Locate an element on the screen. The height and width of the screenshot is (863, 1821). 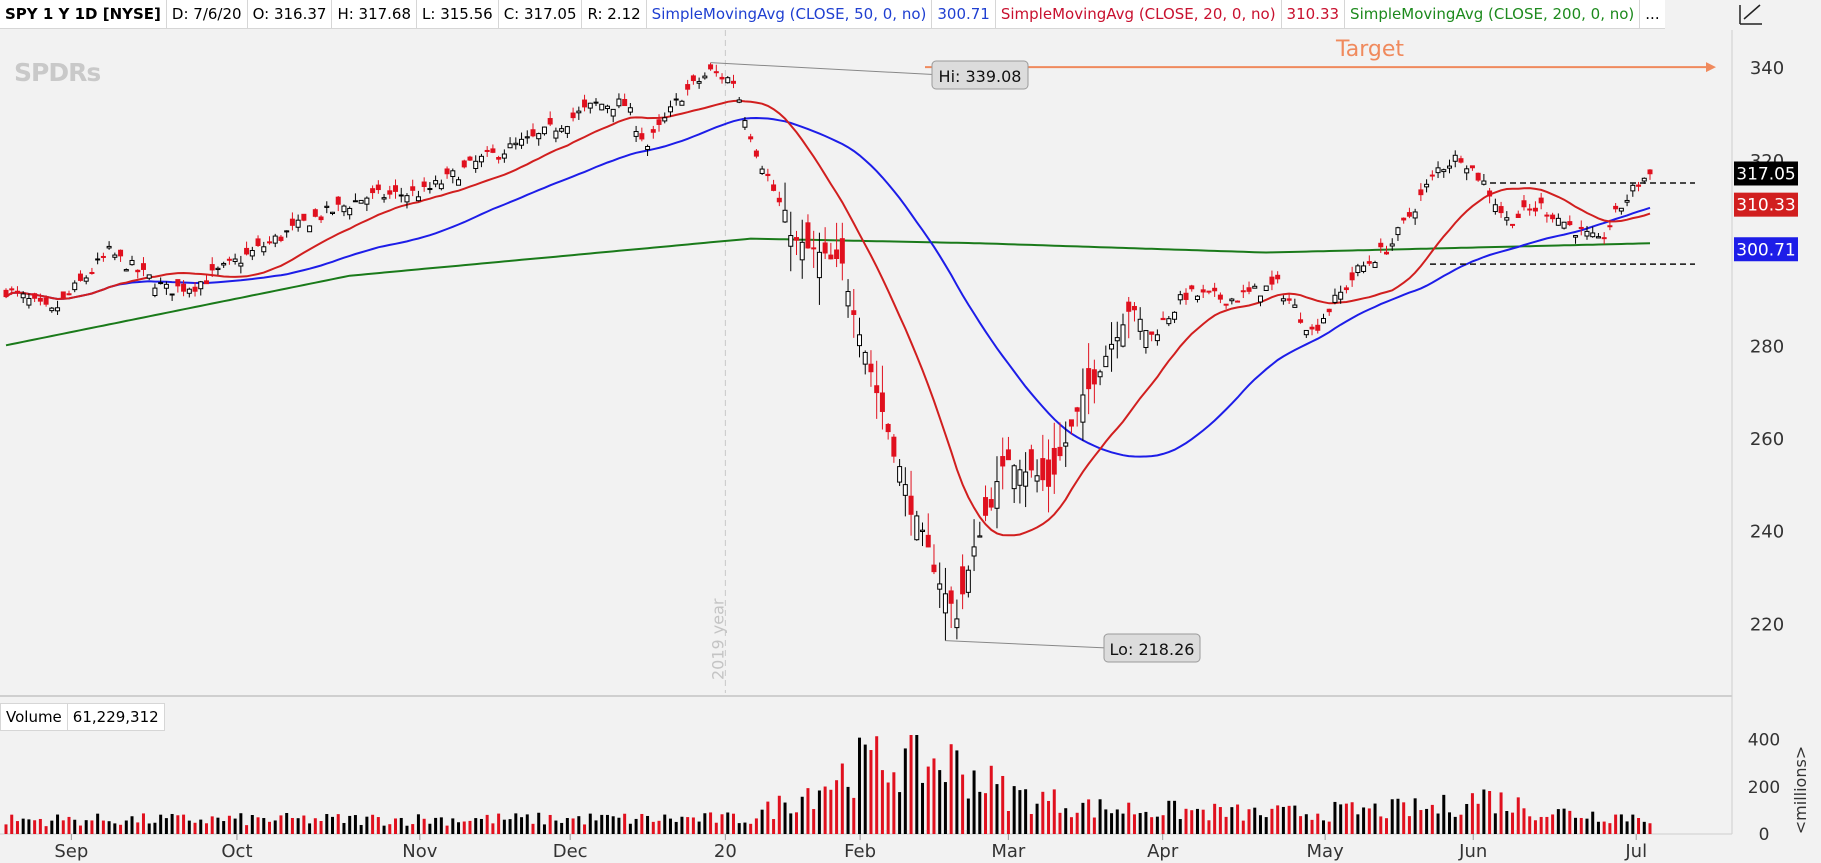
trendline-icon is located at coordinates (1751, 14).